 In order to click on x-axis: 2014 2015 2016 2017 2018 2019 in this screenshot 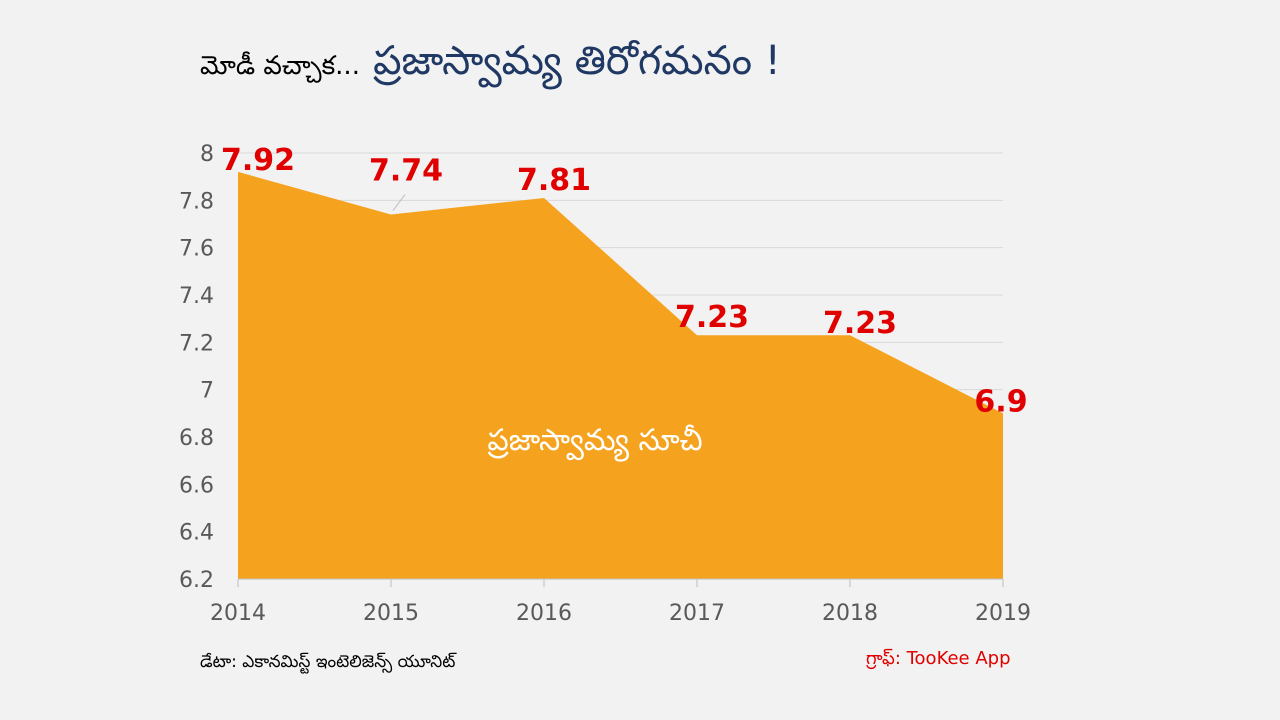, I will do `click(620, 602)`.